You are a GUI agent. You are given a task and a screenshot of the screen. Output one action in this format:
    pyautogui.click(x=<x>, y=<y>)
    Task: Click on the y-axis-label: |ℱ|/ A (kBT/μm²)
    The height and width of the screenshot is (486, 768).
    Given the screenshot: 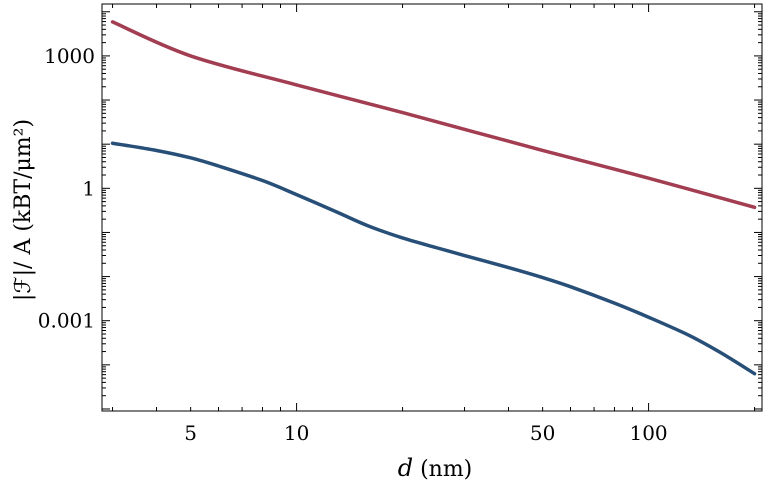 What is the action you would take?
    pyautogui.click(x=23, y=210)
    